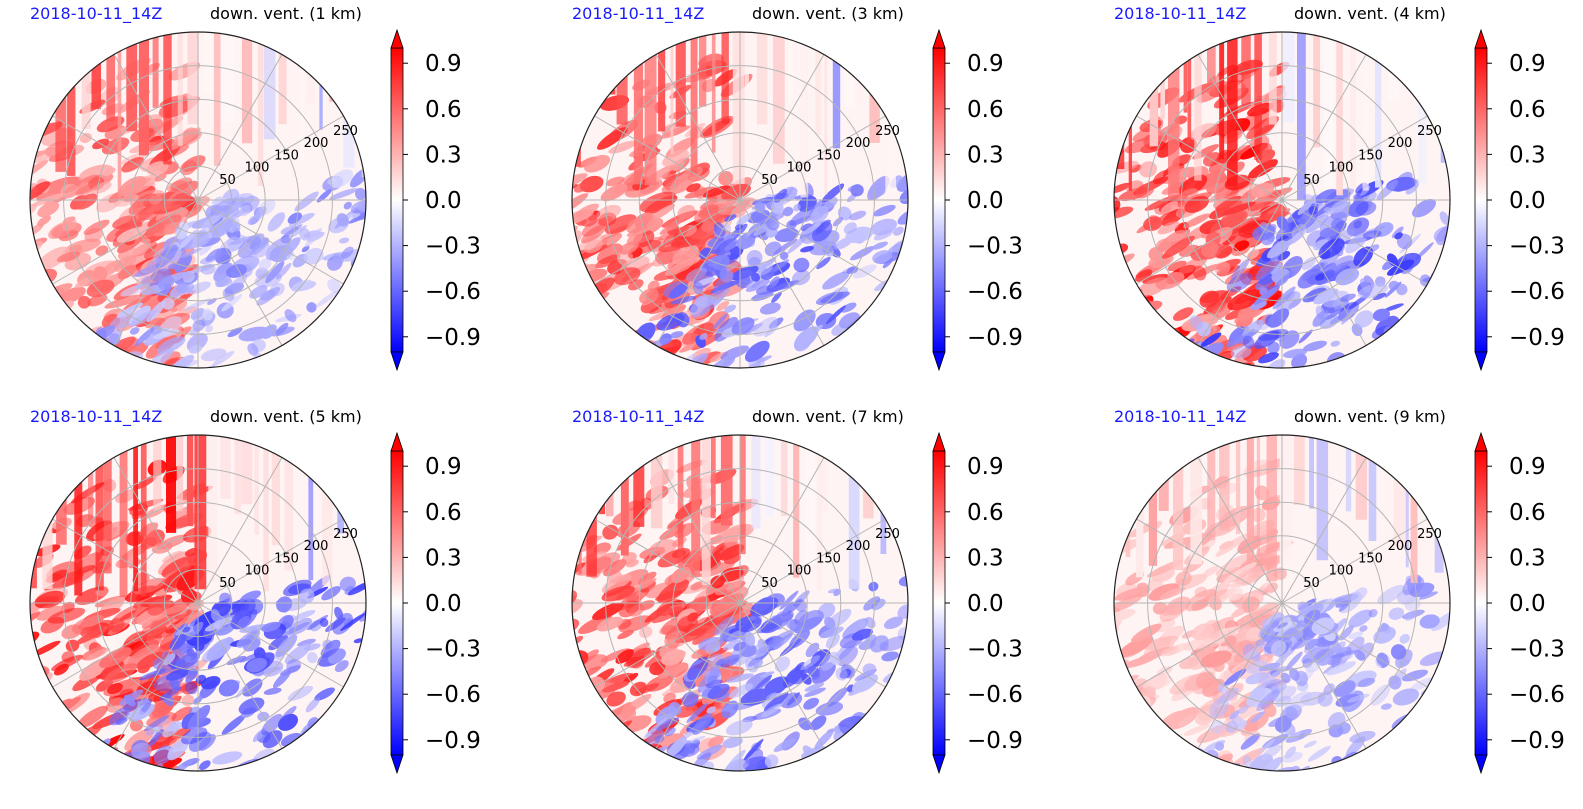  What do you see at coordinates (1370, 416) in the screenshot?
I see `panel-title: down. vent. (9 km)` at bounding box center [1370, 416].